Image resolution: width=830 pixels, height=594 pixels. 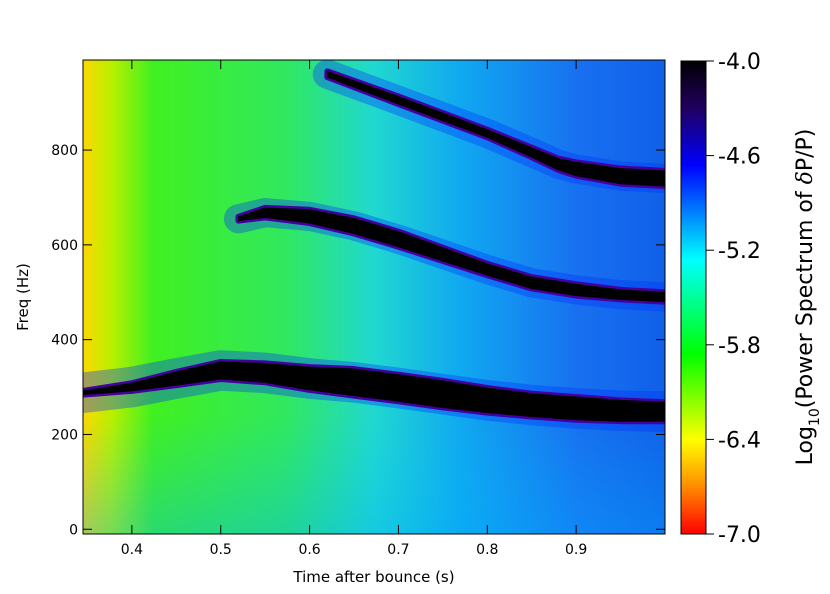 What do you see at coordinates (805, 445) in the screenshot?
I see `colorbar-title-log: Log` at bounding box center [805, 445].